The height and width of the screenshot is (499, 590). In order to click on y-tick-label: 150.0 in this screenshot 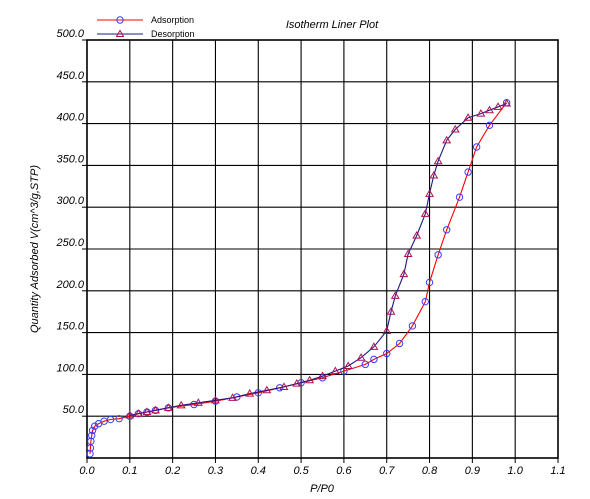, I will do `click(70, 327)`.